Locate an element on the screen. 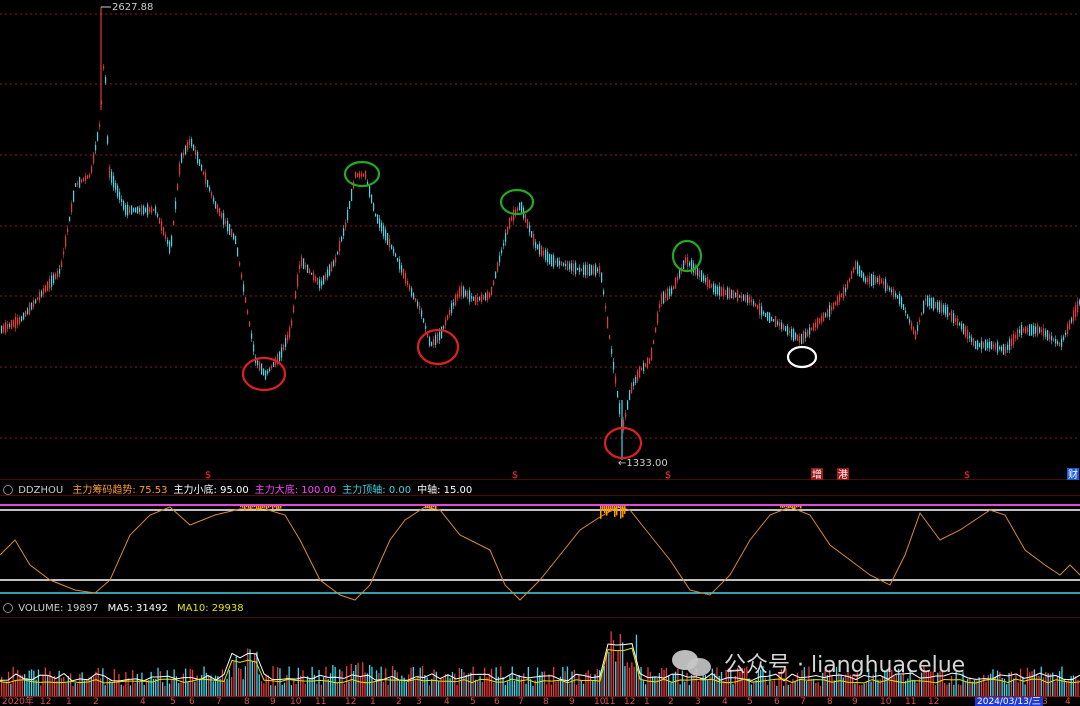  date-tick: 7 is located at coordinates (803, 701).